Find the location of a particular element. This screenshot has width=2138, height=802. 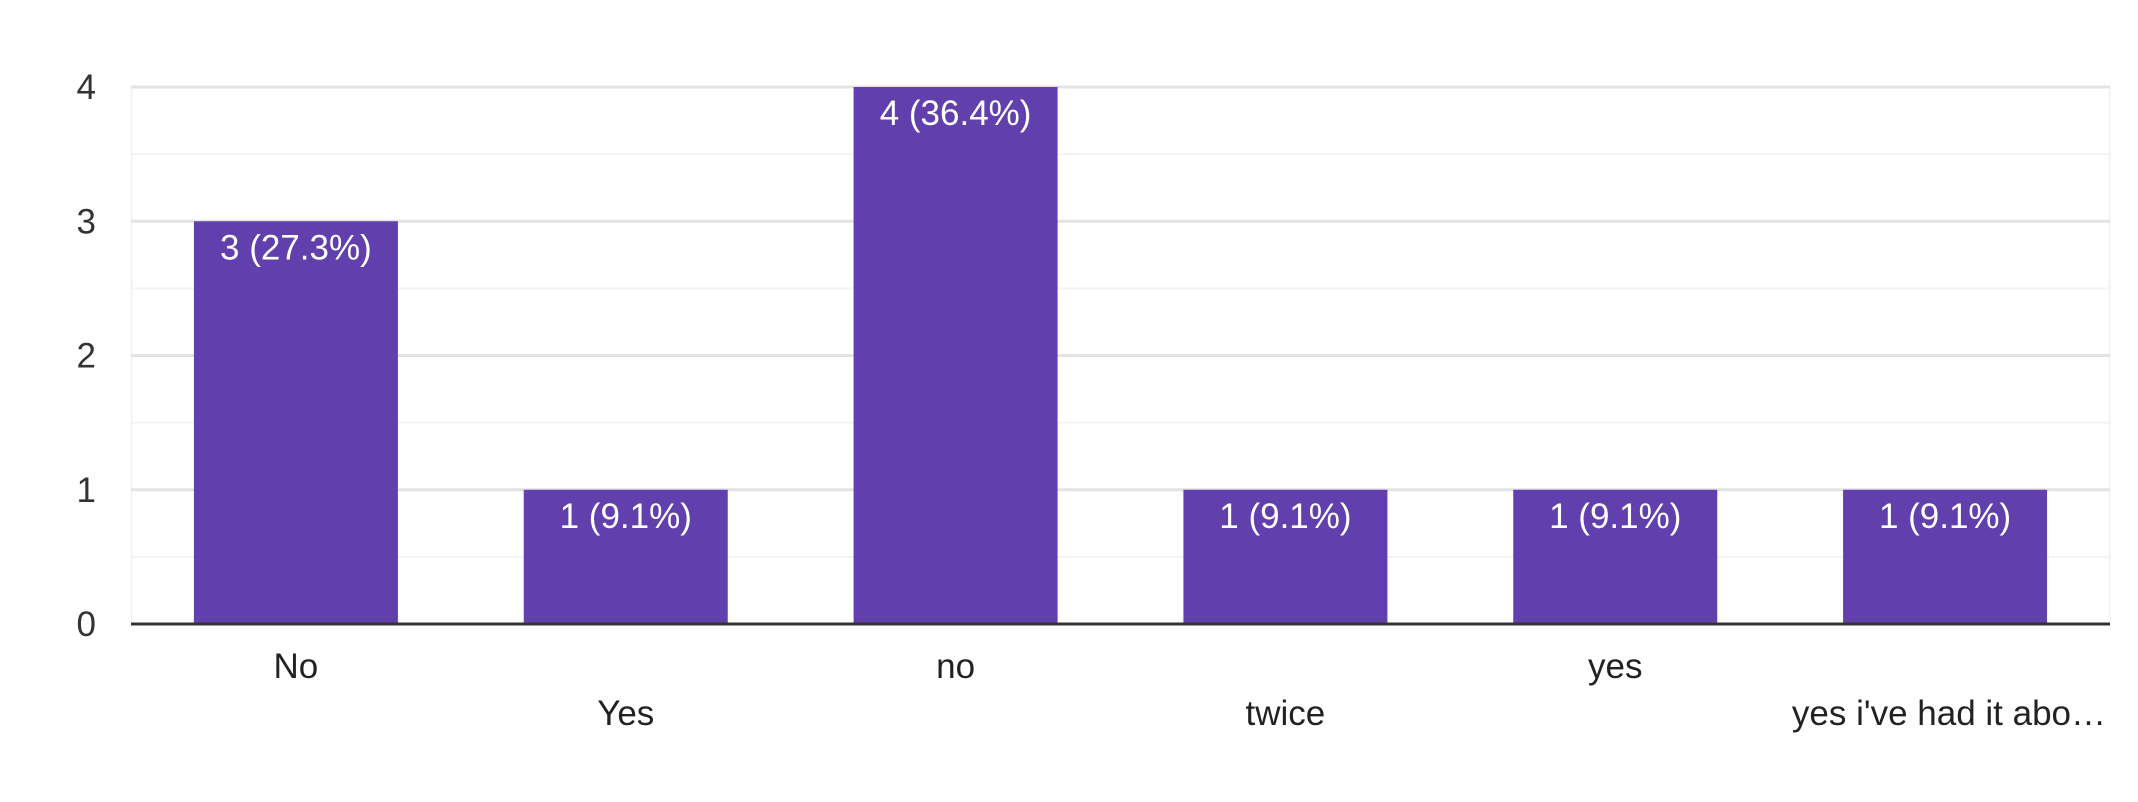

x-category-label: Yes is located at coordinates (625, 713).